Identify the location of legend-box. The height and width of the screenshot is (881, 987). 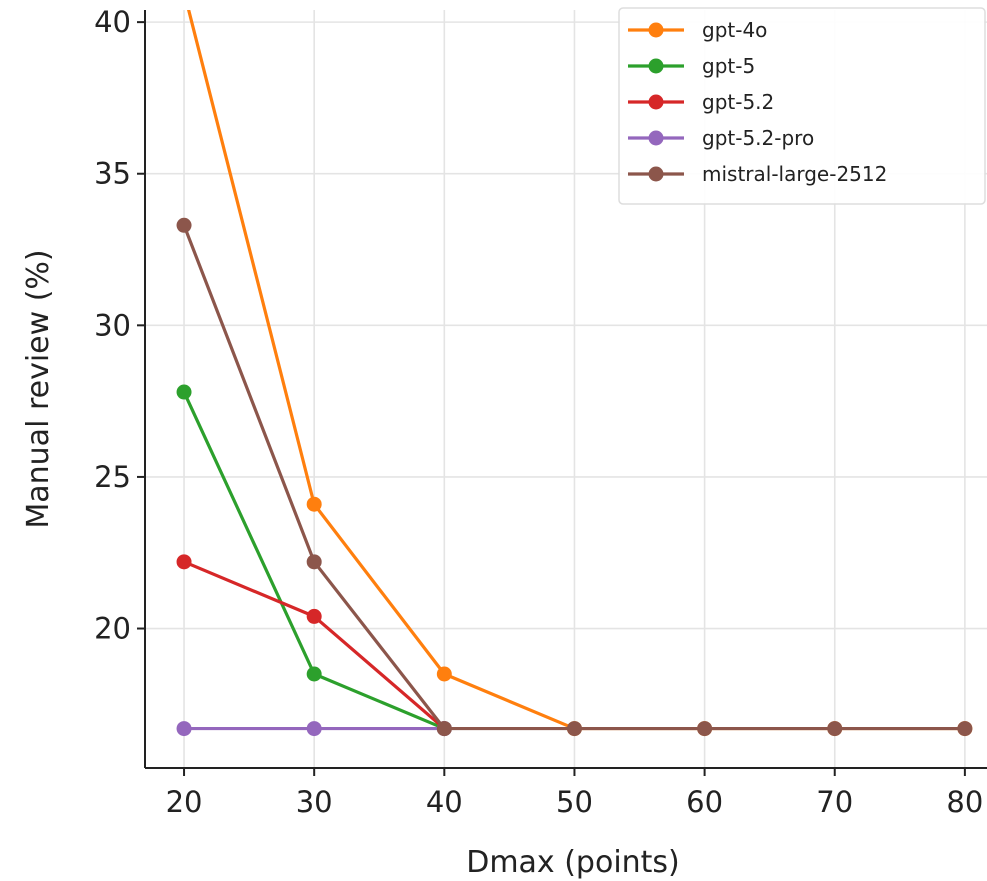
(802, 106).